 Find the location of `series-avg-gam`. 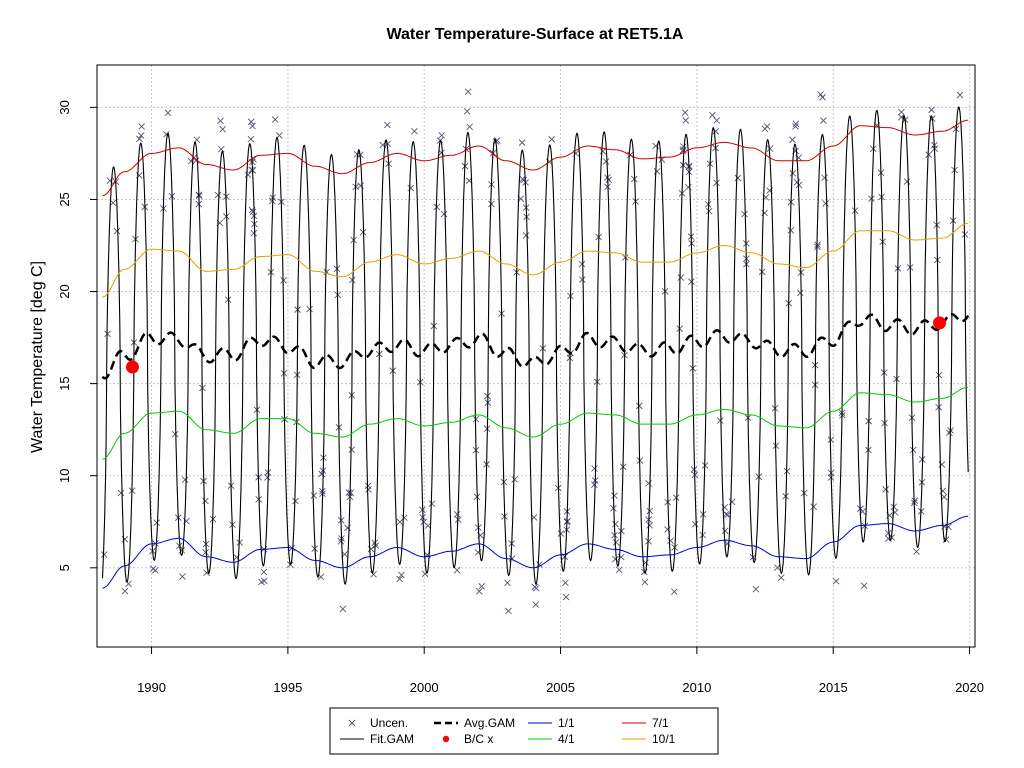

series-avg-gam is located at coordinates (535, 346).